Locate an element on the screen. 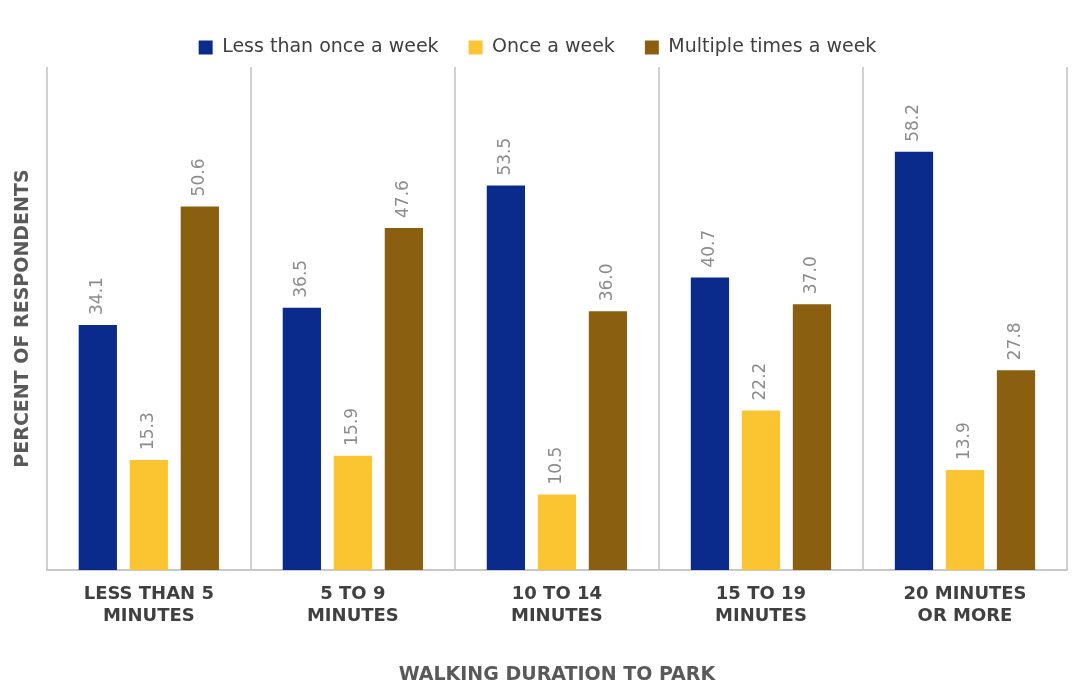 This screenshot has width=1085, height=698. data-label: 10.5 is located at coordinates (555, 465).